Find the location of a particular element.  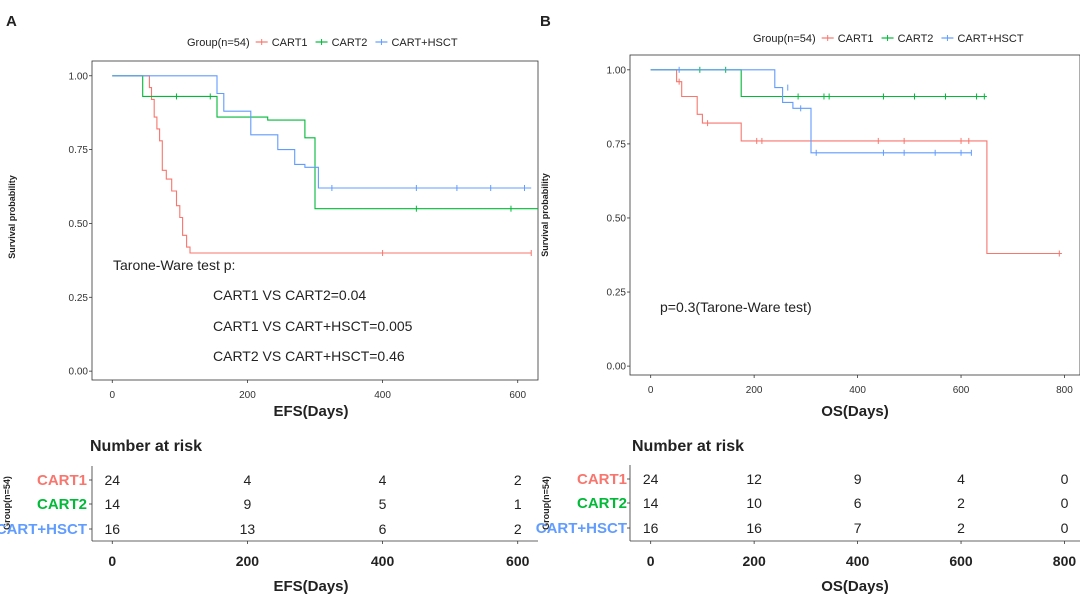

annotation-p-value: p=0.3(Tarone-Ware test) is located at coordinates (736, 307).